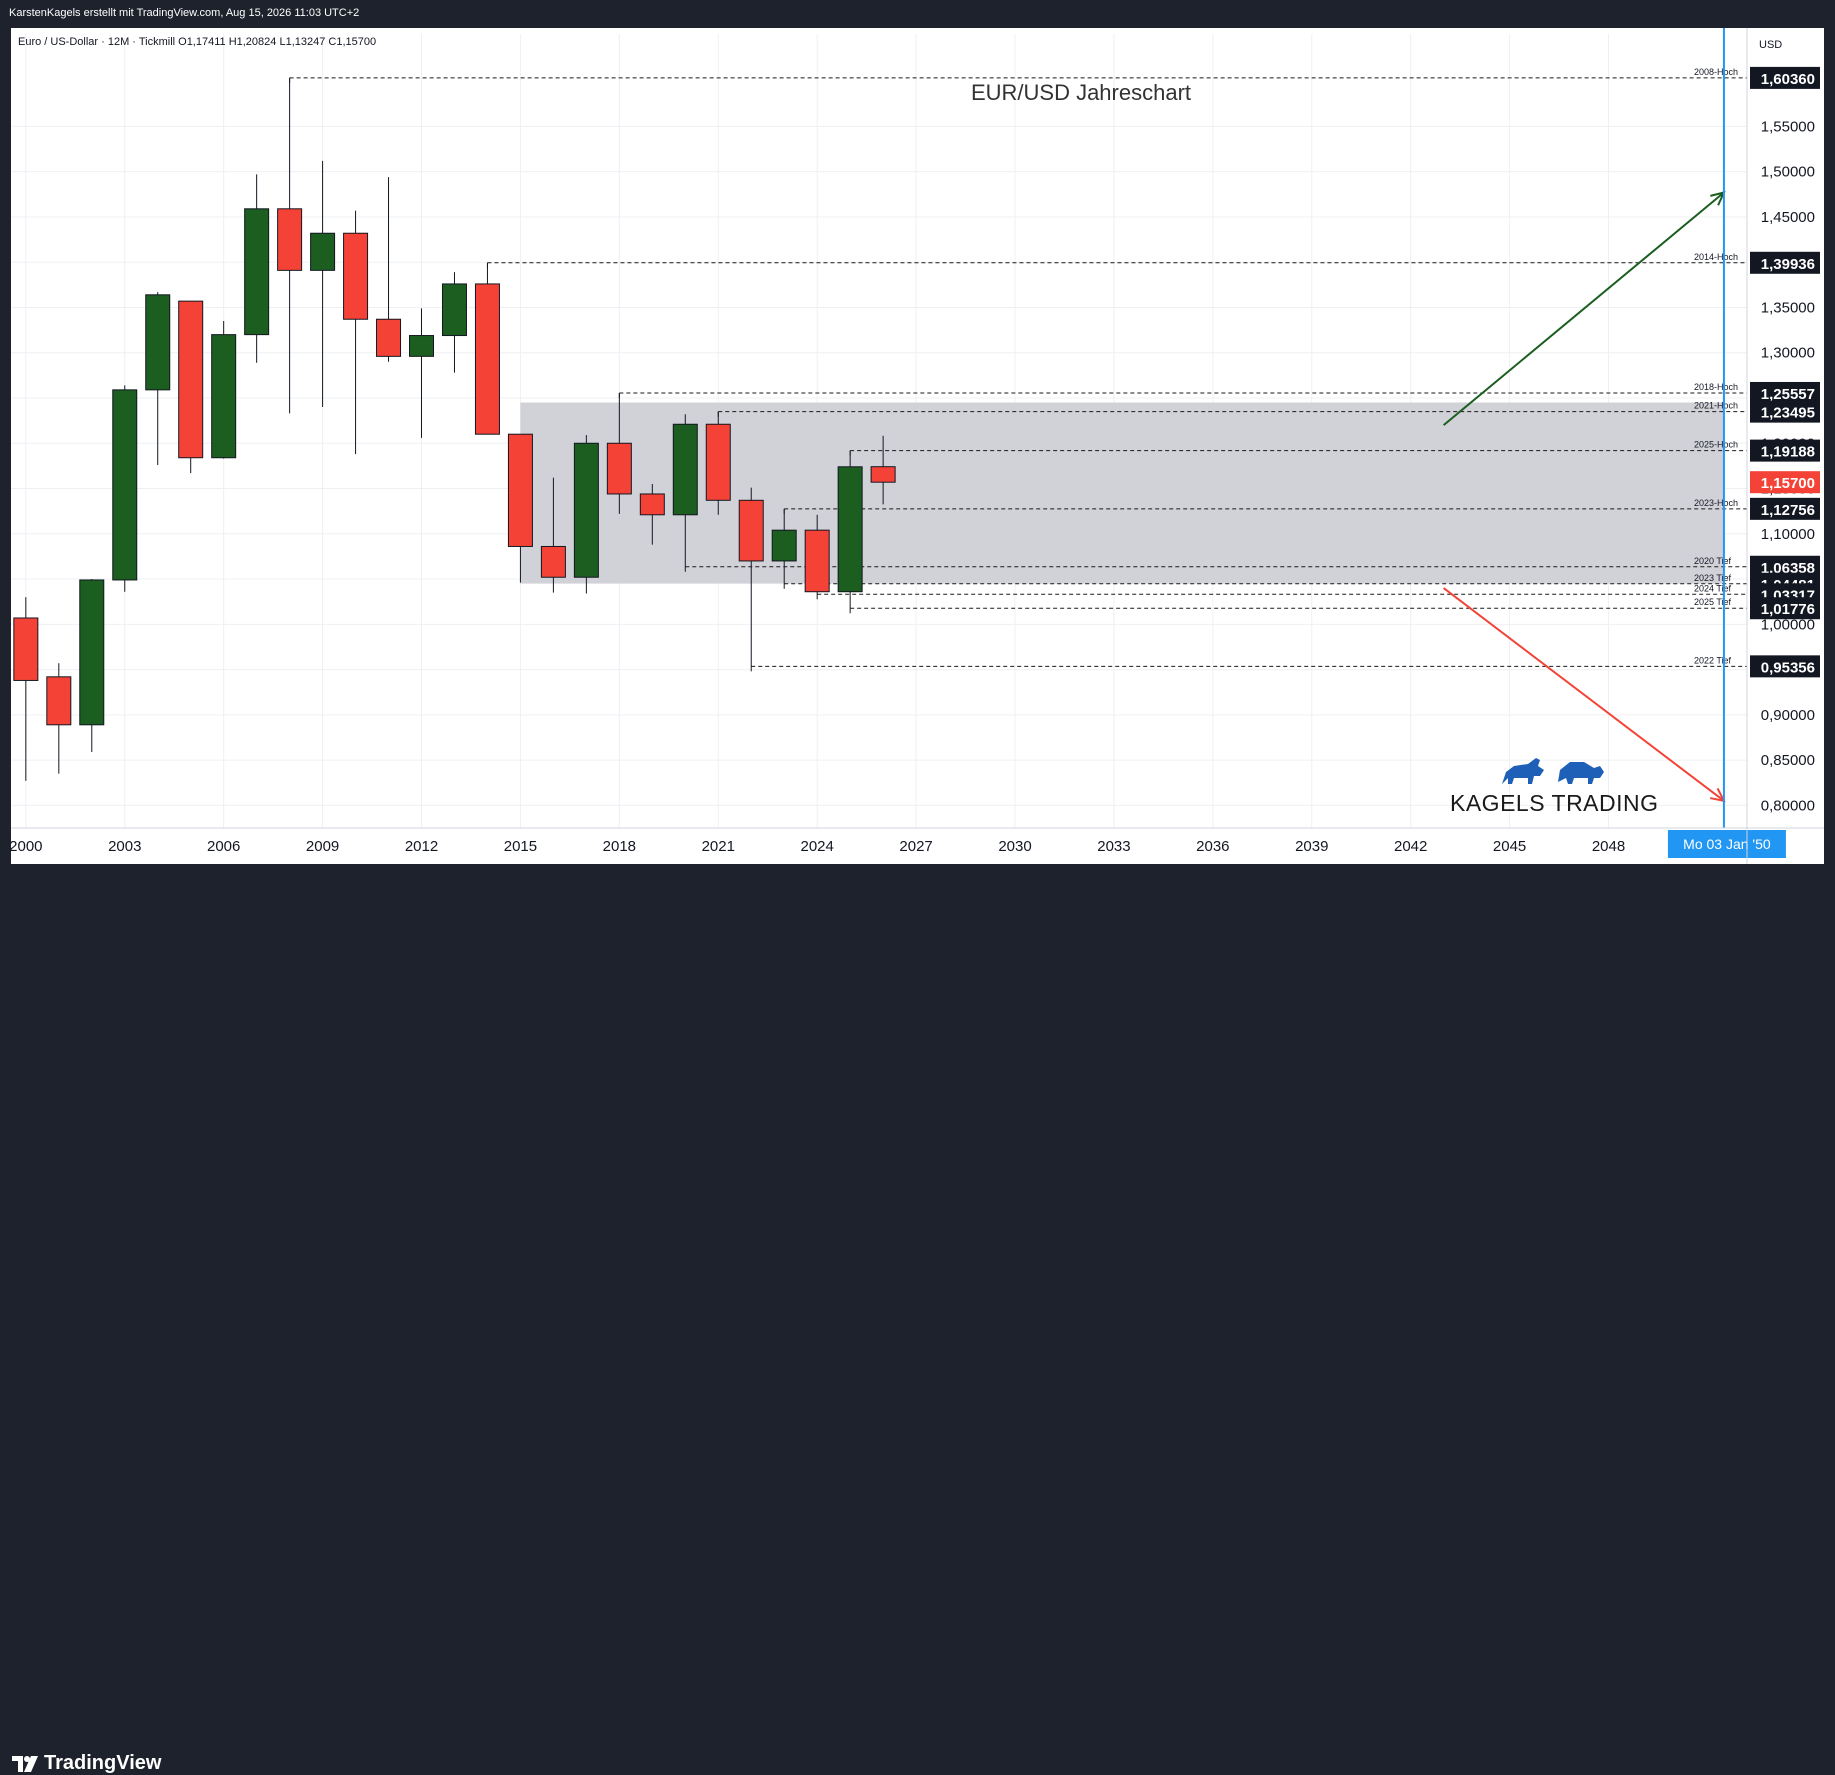 The height and width of the screenshot is (1775, 1835). I want to click on y-tick-label: 1,30000, so click(1788, 353).